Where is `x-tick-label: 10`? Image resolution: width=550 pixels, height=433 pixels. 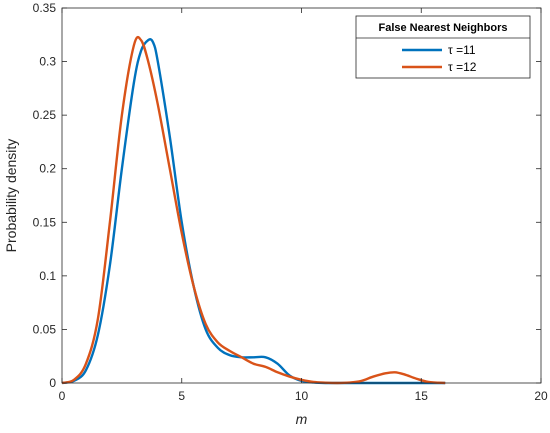 x-tick-label: 10 is located at coordinates (302, 396).